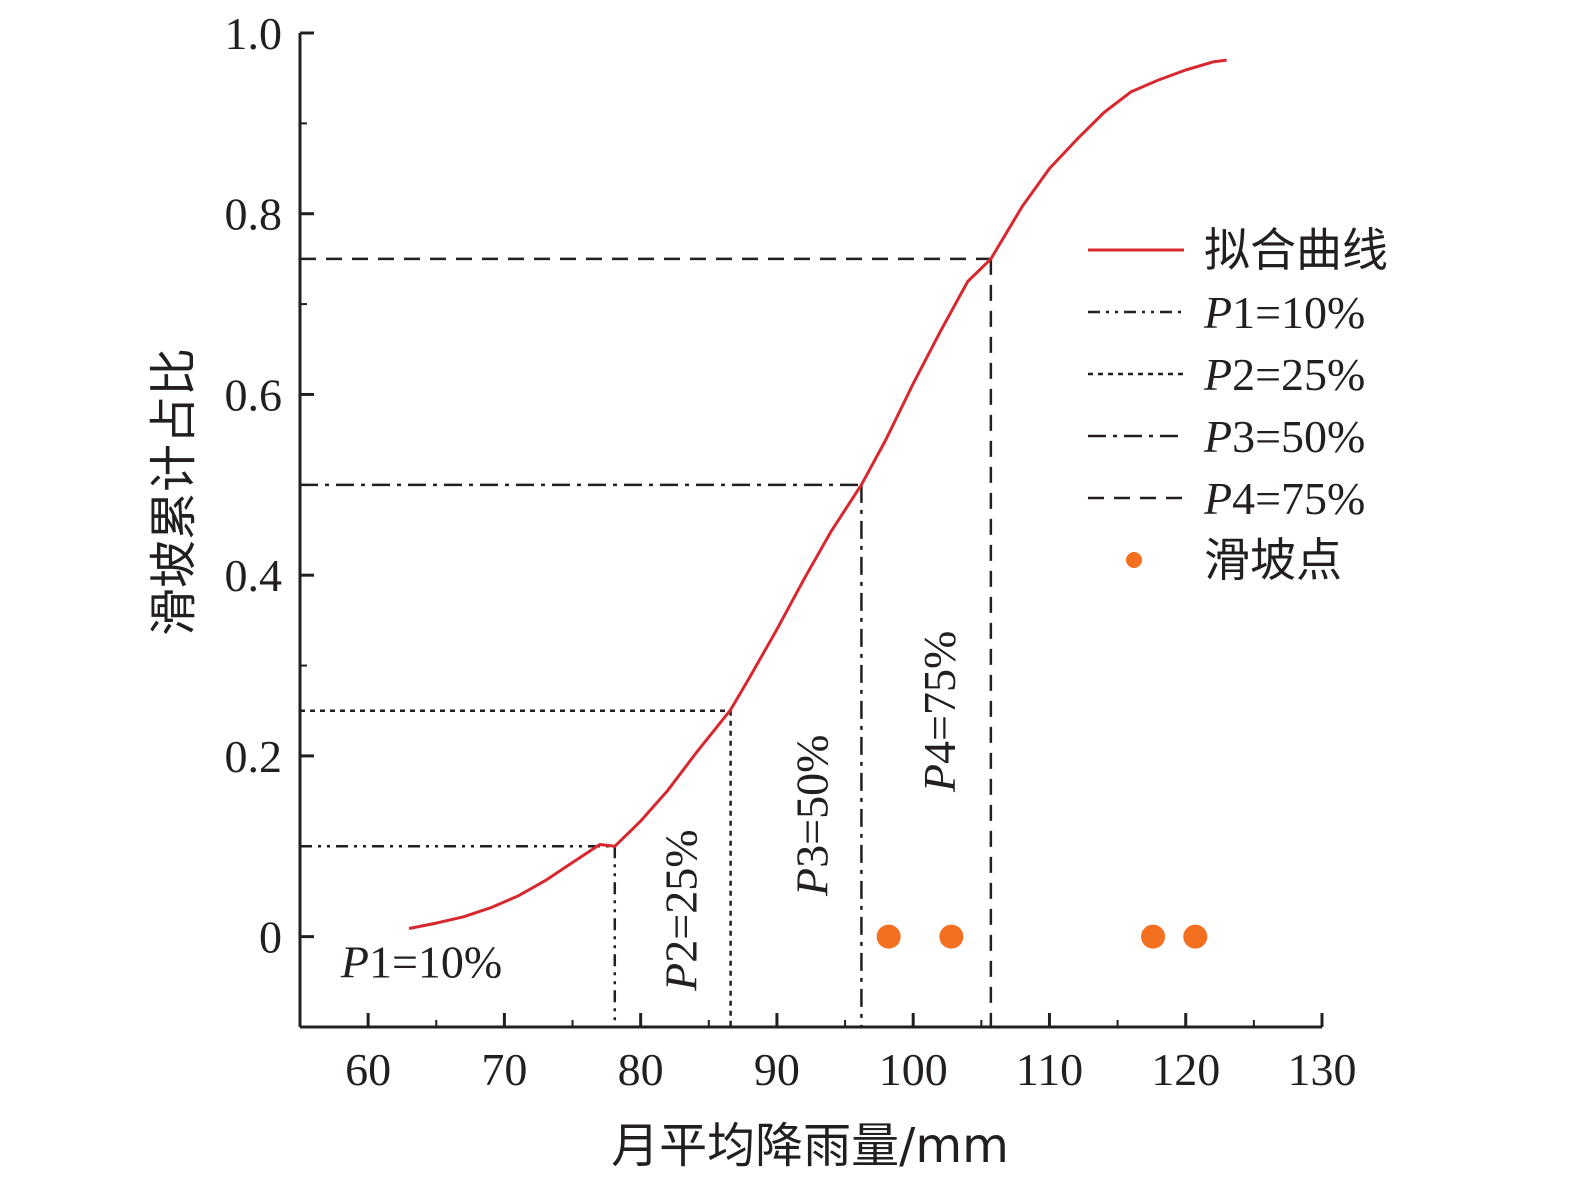  I want to click on legend-label-landslide-point: 滑坡点, so click(1273, 560).